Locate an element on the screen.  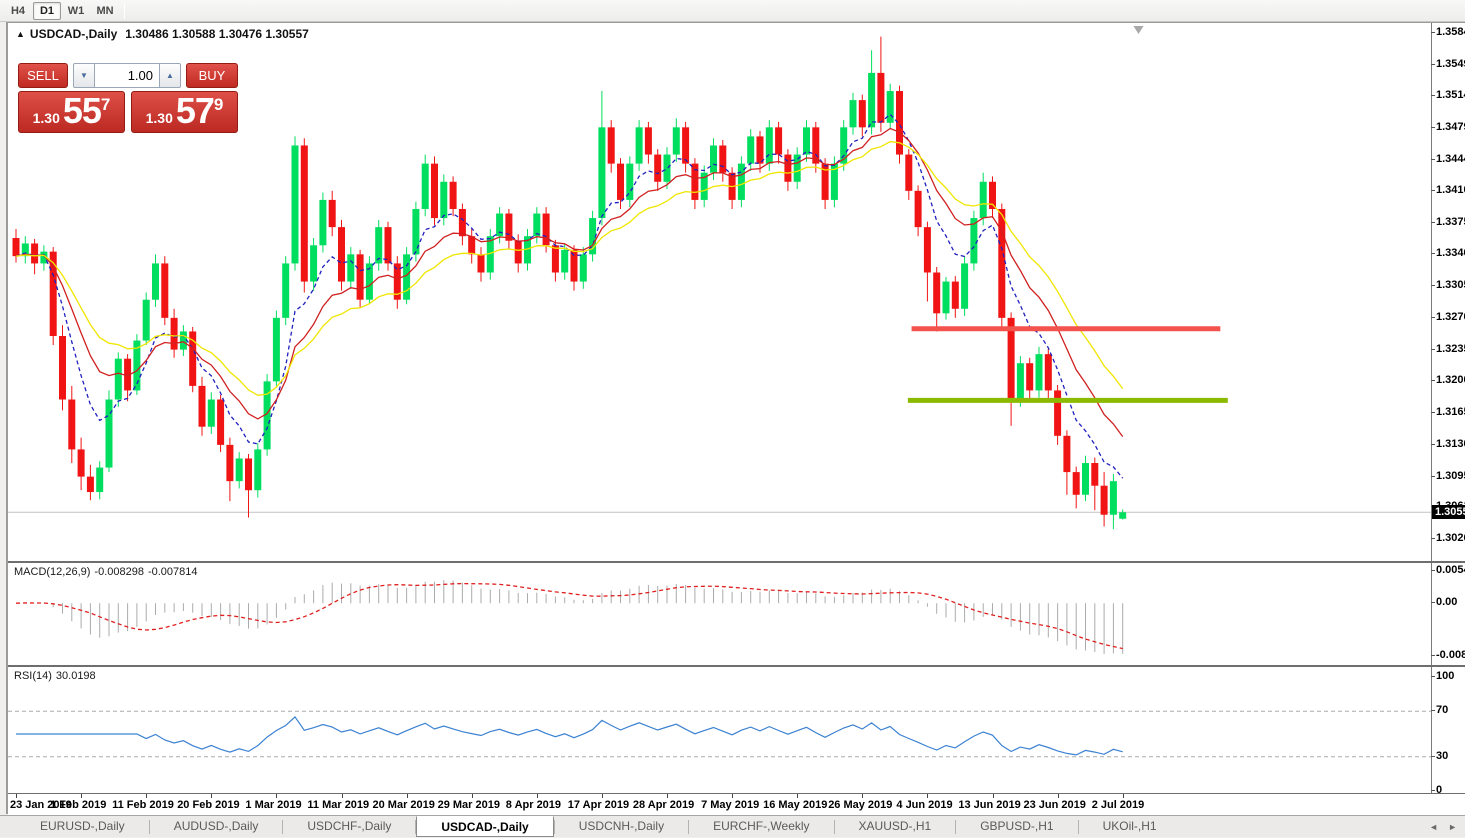
rsi-line is located at coordinates (569, 735).